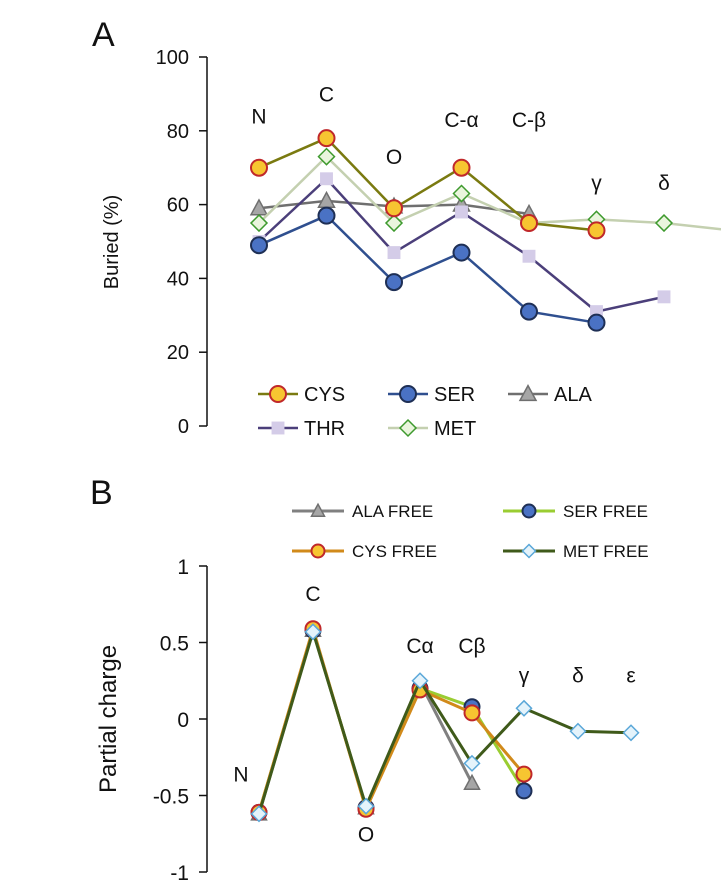 The width and height of the screenshot is (721, 888). What do you see at coordinates (240, 775) in the screenshot?
I see `panel-b-atom-label: N` at bounding box center [240, 775].